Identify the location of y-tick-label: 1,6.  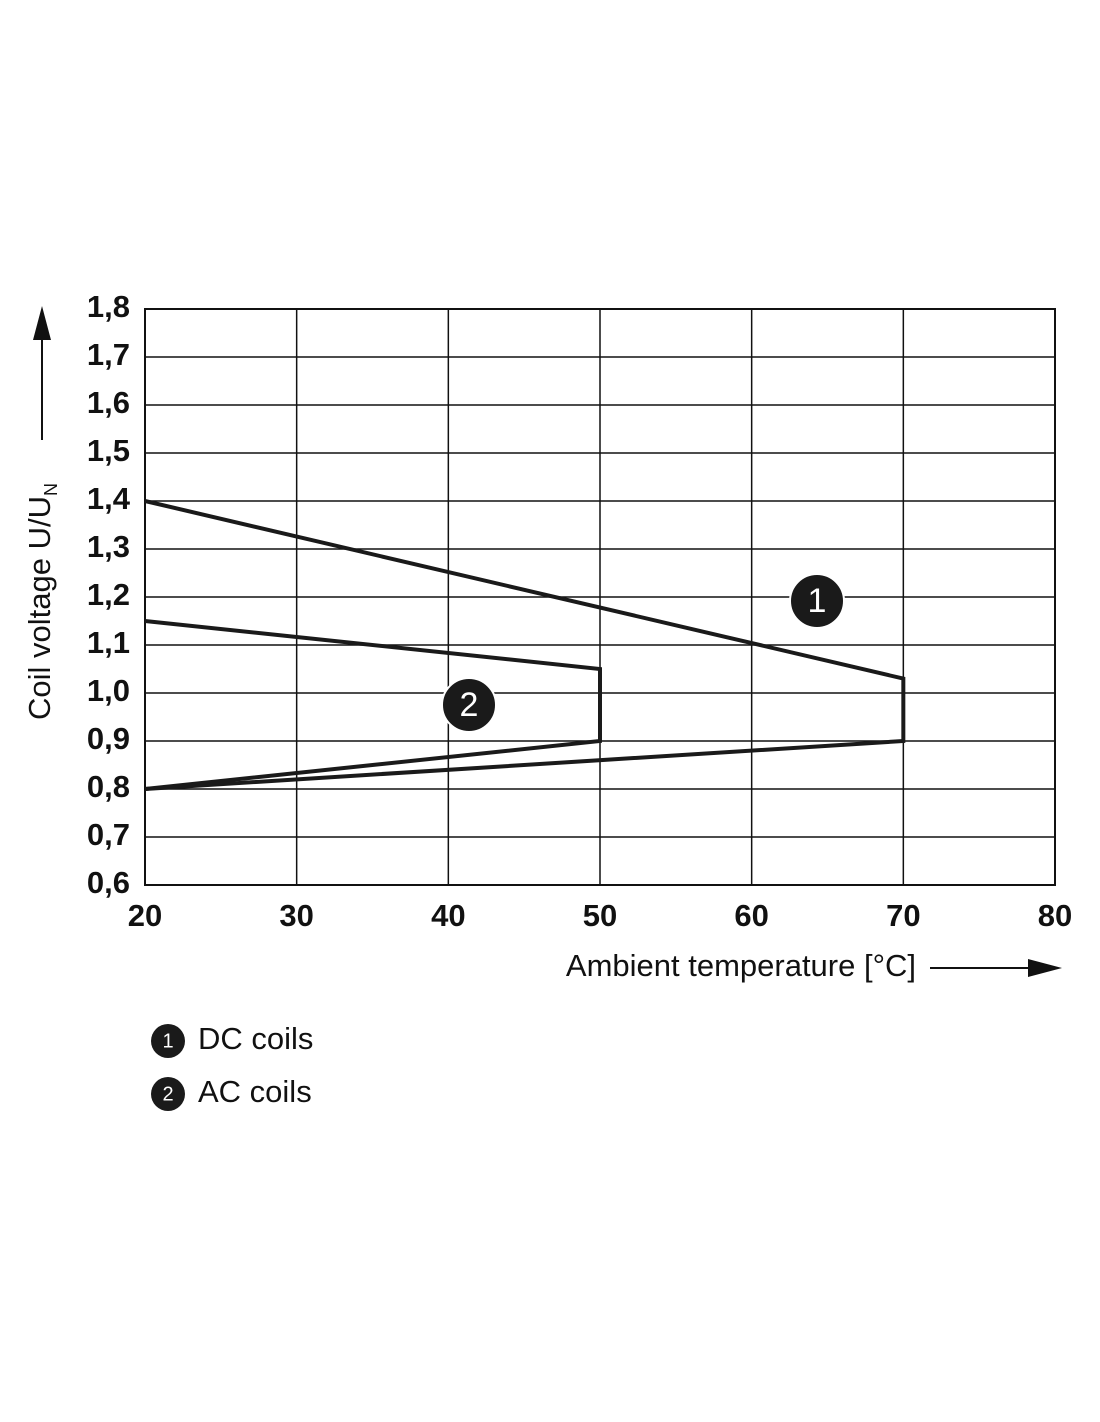
(108, 402).